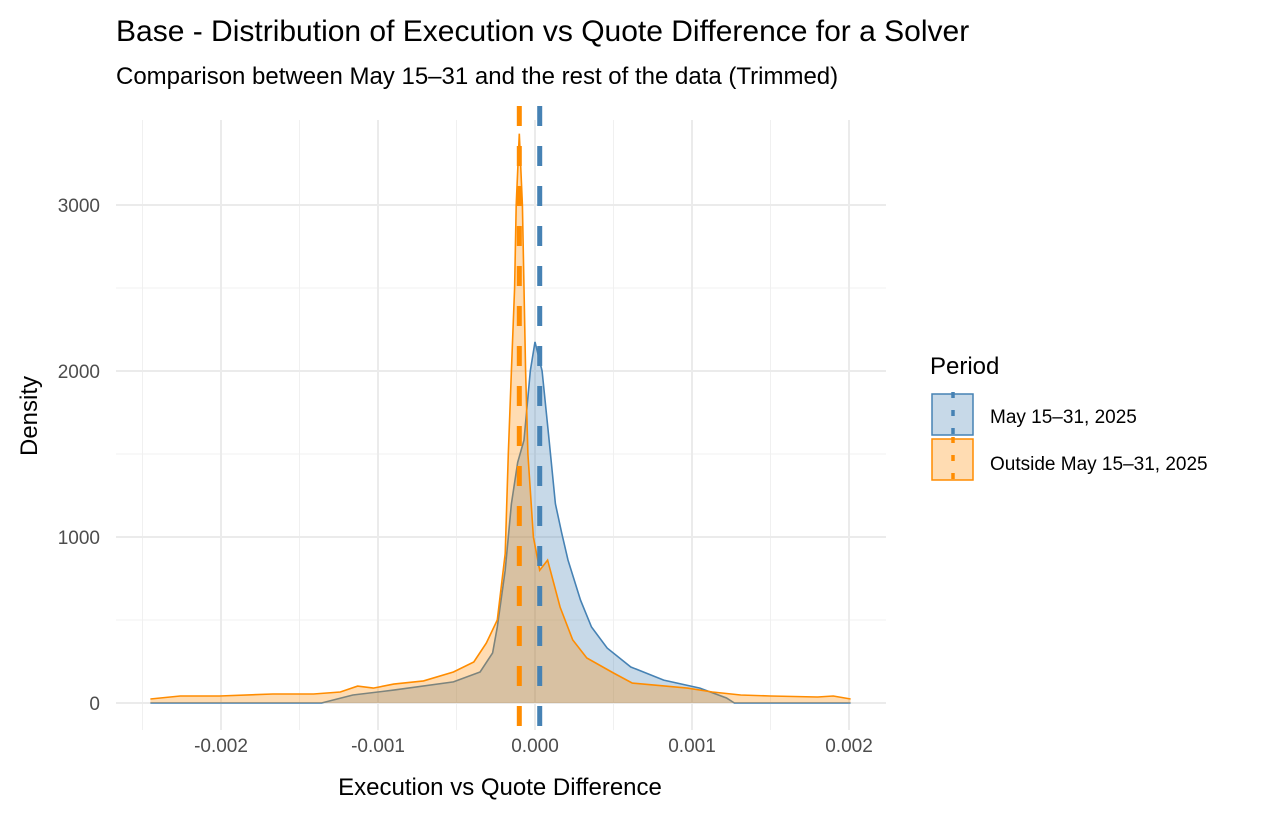  I want to click on y-axis-title: Density, so click(29, 416).